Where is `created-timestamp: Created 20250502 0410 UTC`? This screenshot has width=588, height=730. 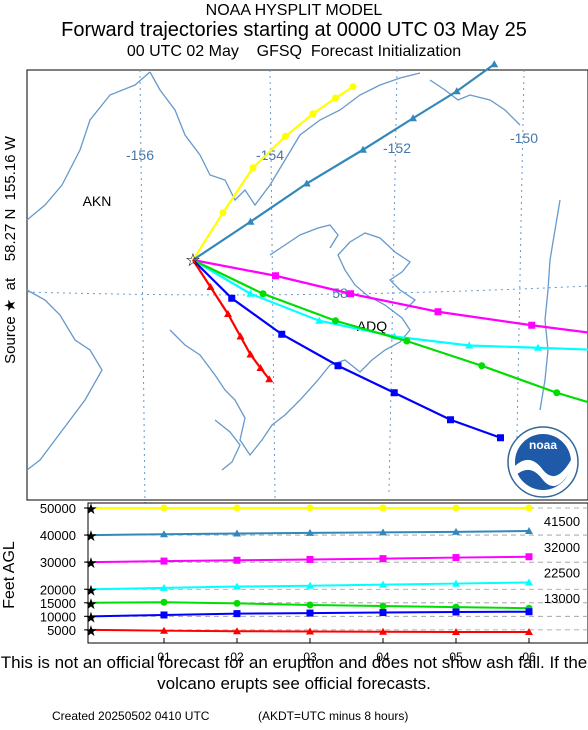 created-timestamp: Created 20250502 0410 UTC is located at coordinates (131, 716).